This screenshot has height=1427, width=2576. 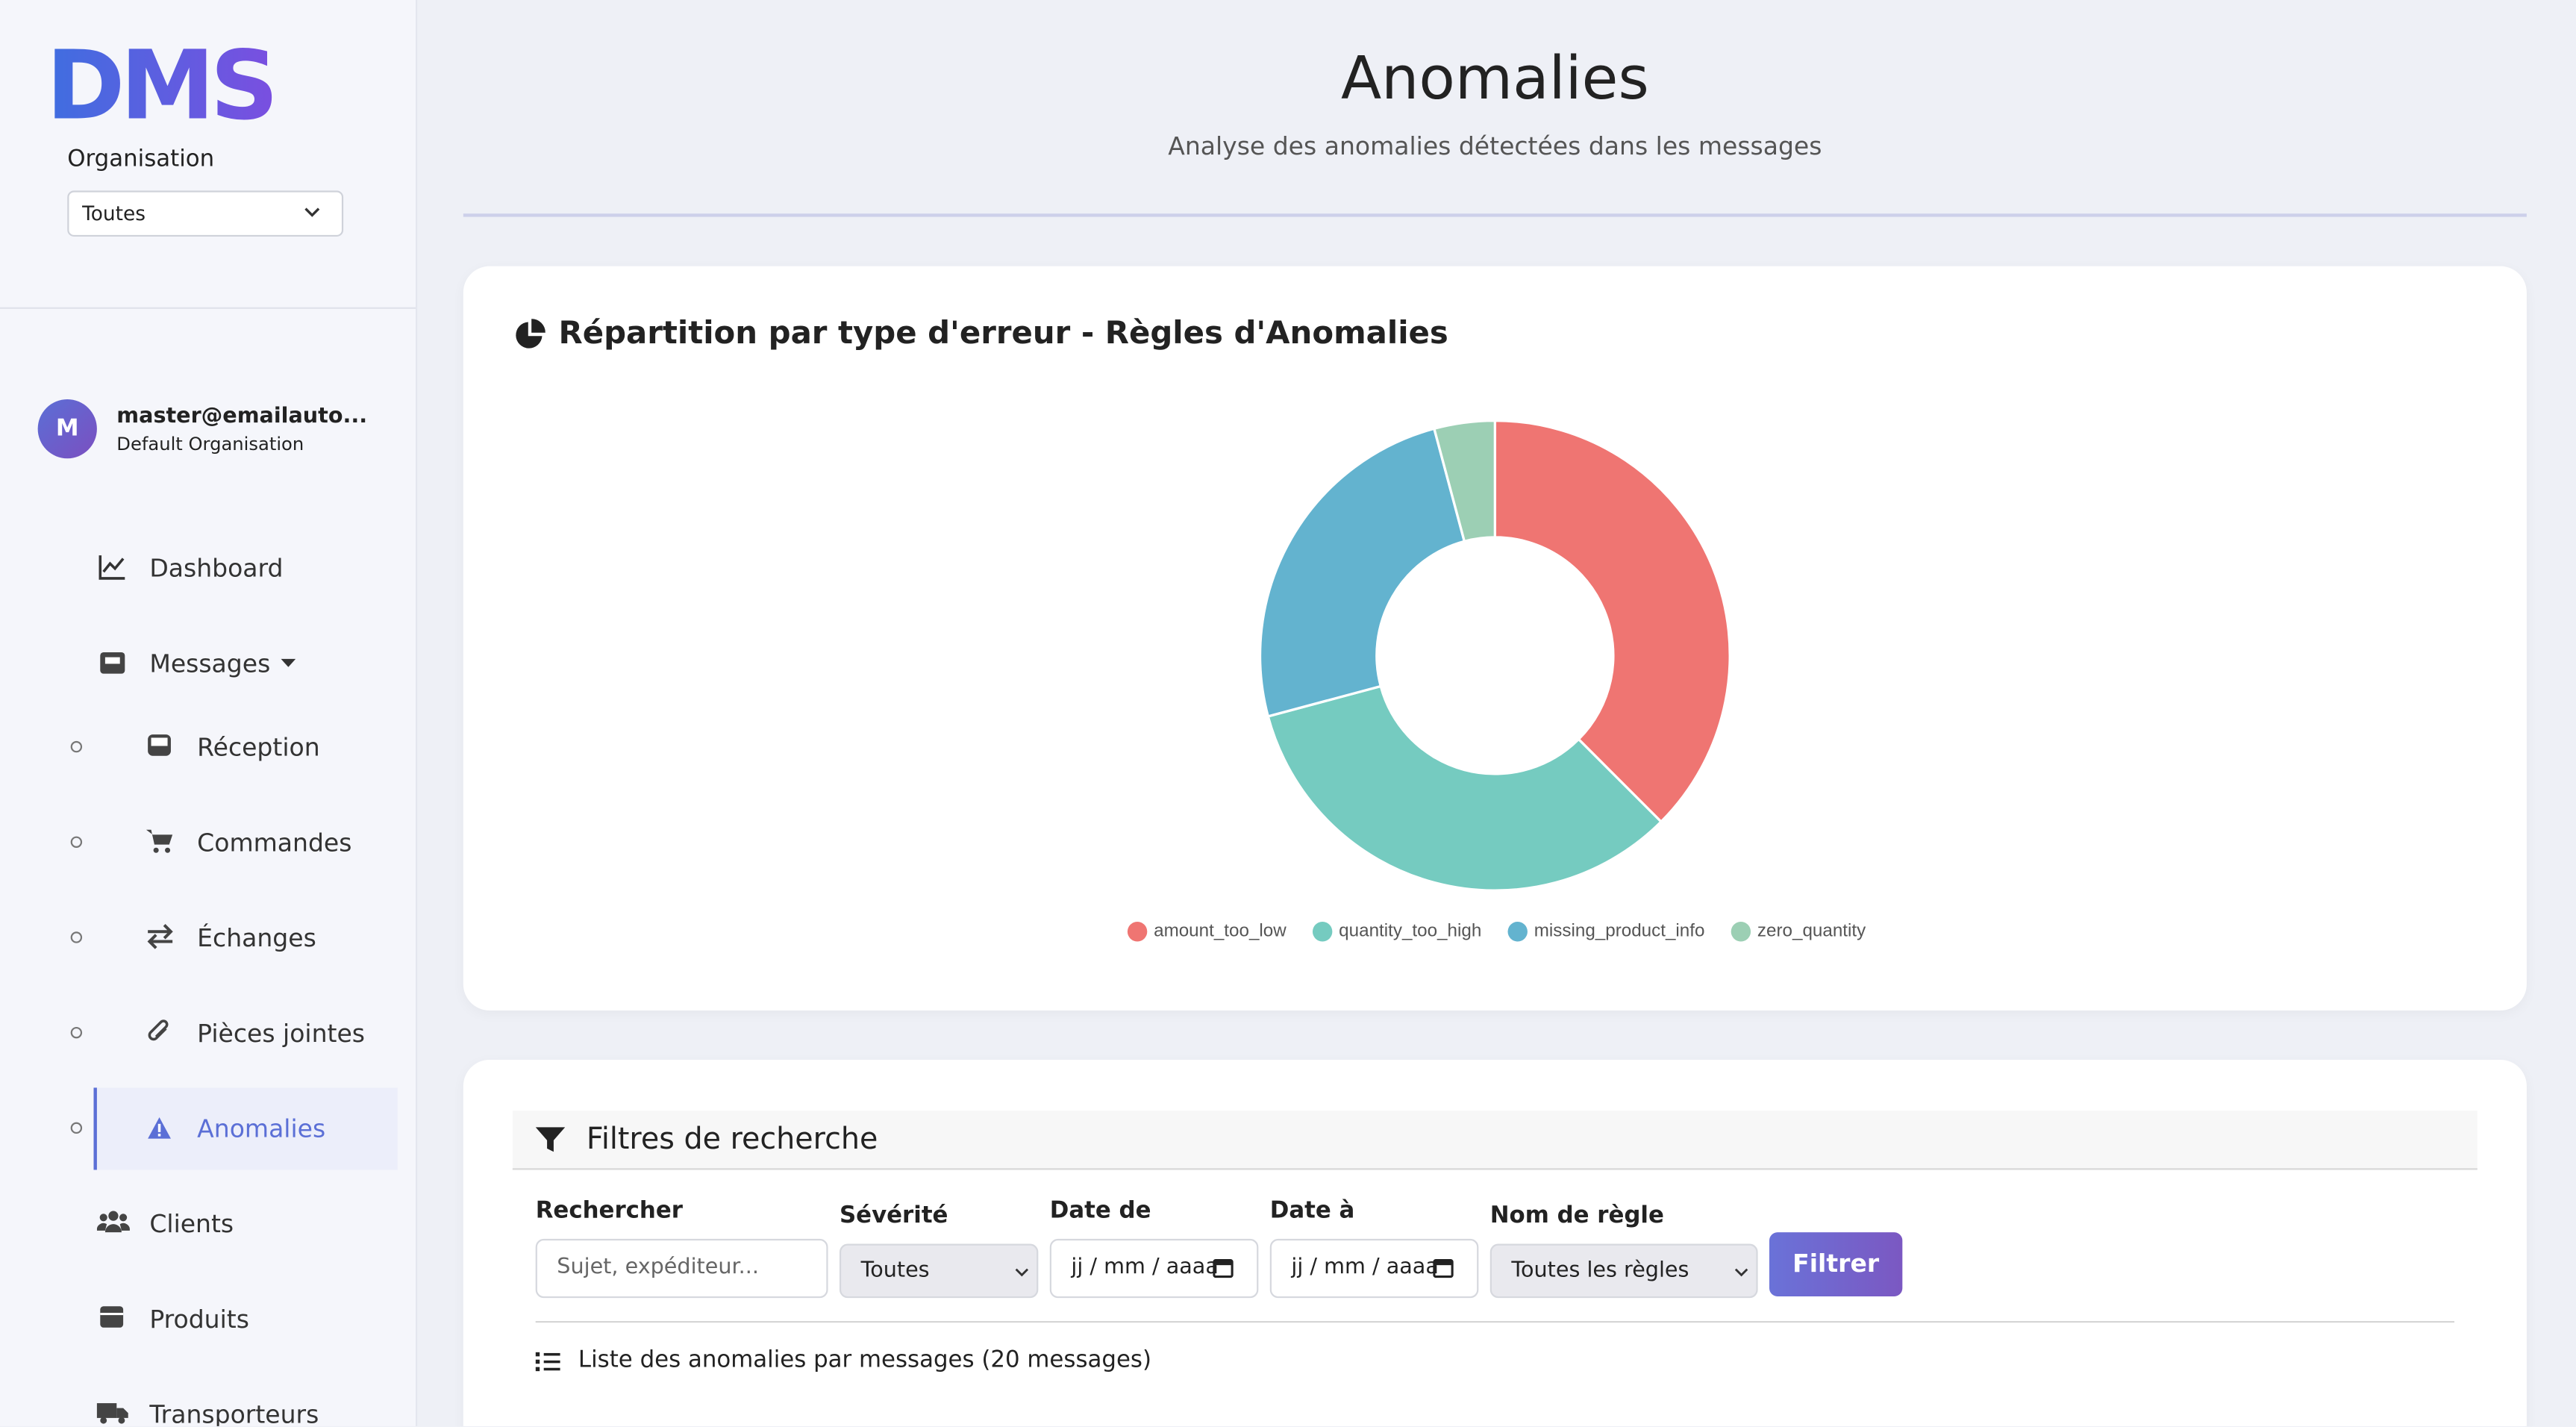 I want to click on select-value: Toutes les règles, so click(x=1600, y=1271).